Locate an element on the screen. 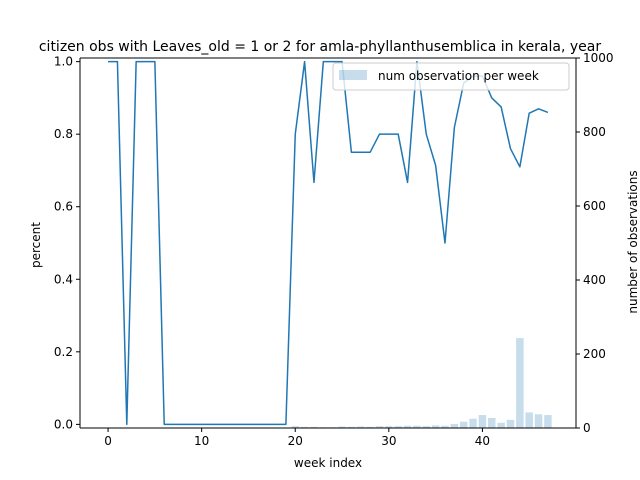  x-axis-label: week index is located at coordinates (328, 463).